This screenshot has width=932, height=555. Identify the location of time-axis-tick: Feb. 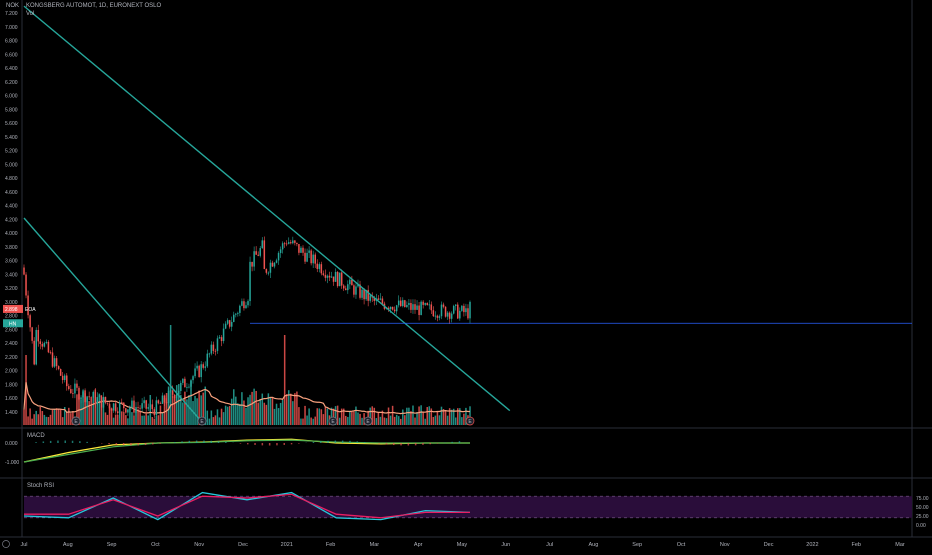
(330, 545).